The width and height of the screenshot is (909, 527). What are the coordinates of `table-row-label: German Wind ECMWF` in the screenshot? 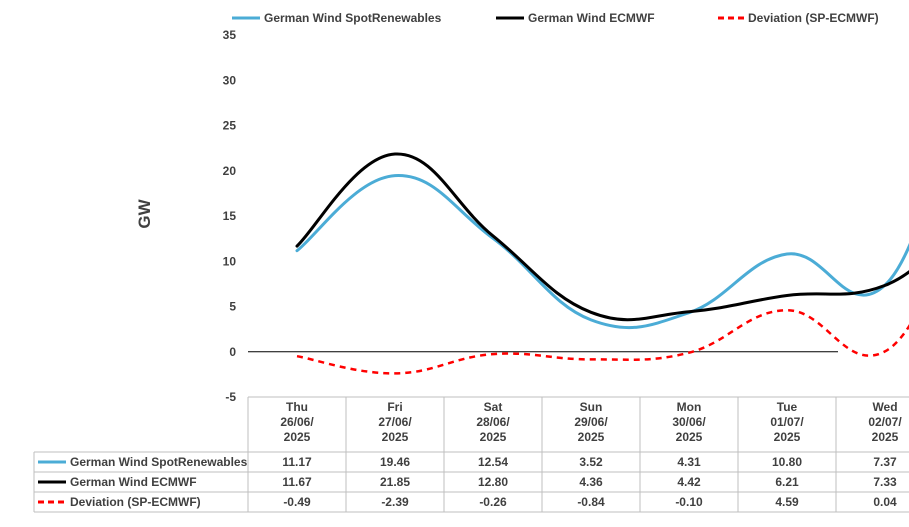 It's located at (133, 482).